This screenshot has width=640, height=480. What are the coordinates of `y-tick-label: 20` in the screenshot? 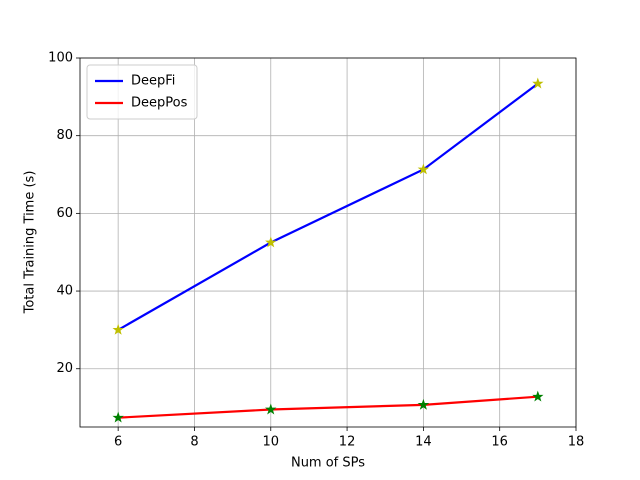 It's located at (64, 368).